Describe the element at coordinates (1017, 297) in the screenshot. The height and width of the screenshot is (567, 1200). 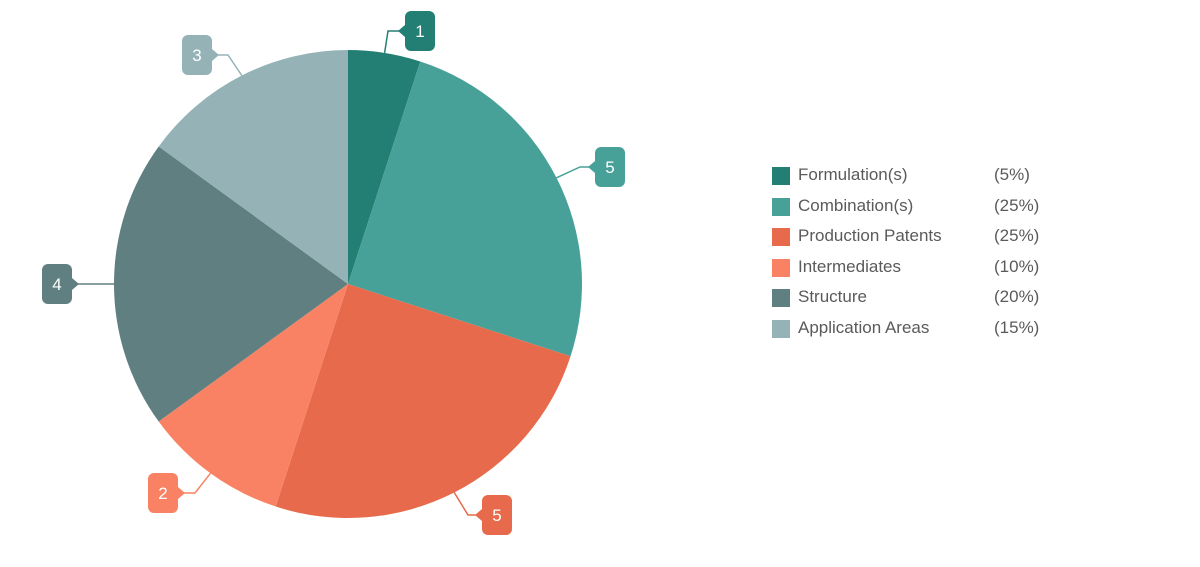
I see `legend-percent: (20%)` at that location.